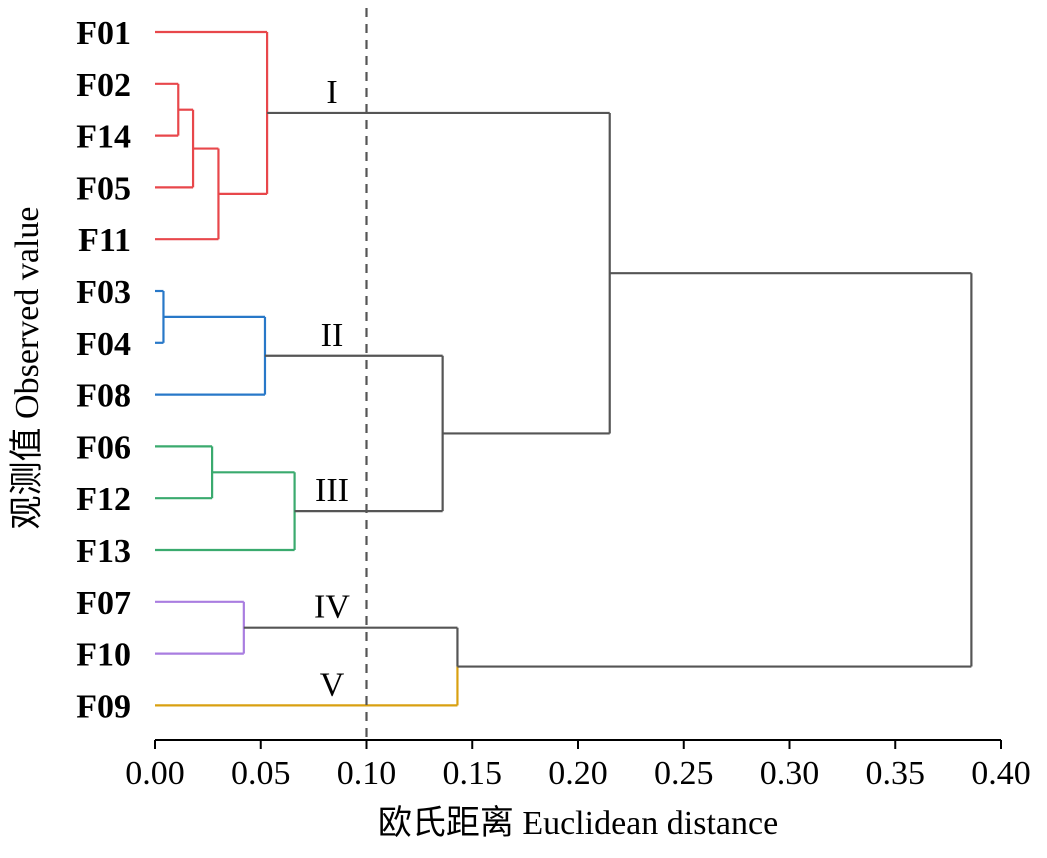 The height and width of the screenshot is (858, 1047). What do you see at coordinates (578, 773) in the screenshot?
I see `x-tick-label: 0.20` at bounding box center [578, 773].